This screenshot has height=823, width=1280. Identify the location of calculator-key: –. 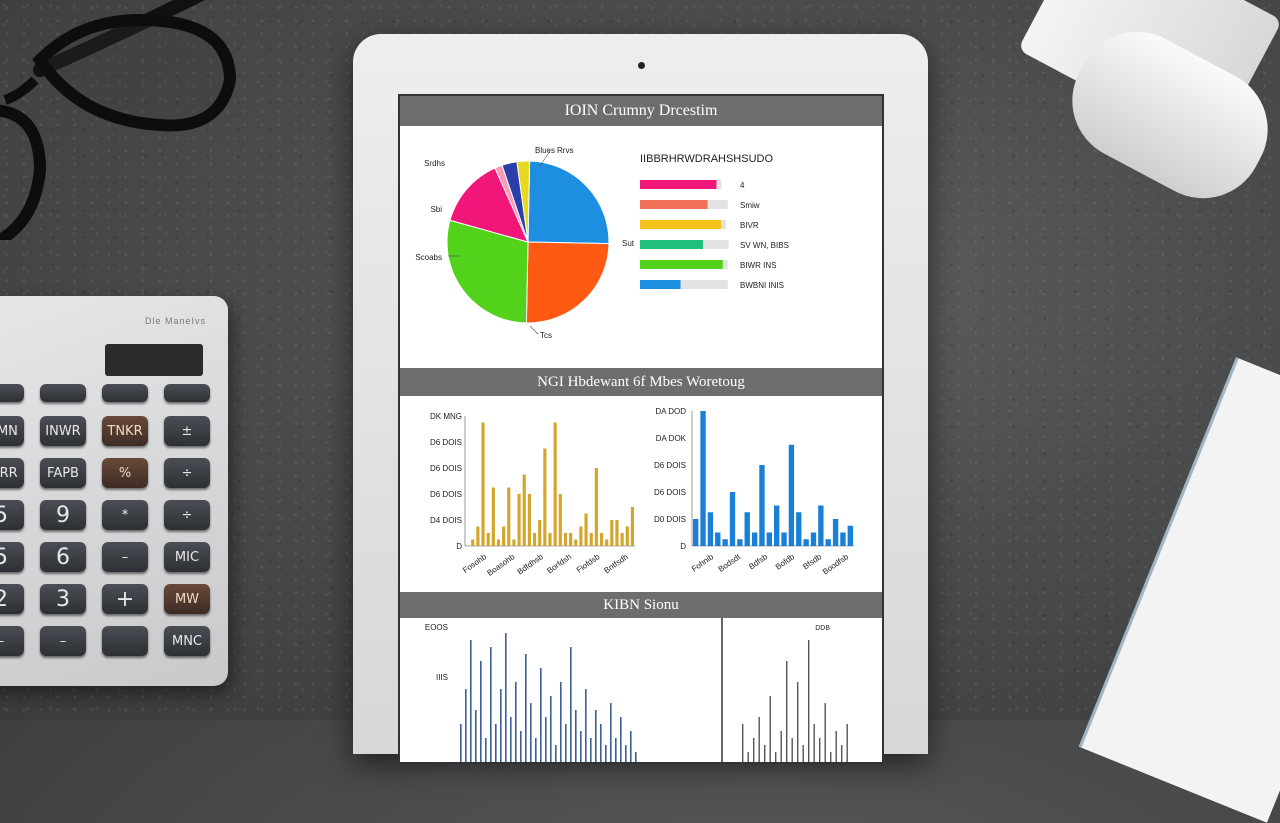
(125, 557).